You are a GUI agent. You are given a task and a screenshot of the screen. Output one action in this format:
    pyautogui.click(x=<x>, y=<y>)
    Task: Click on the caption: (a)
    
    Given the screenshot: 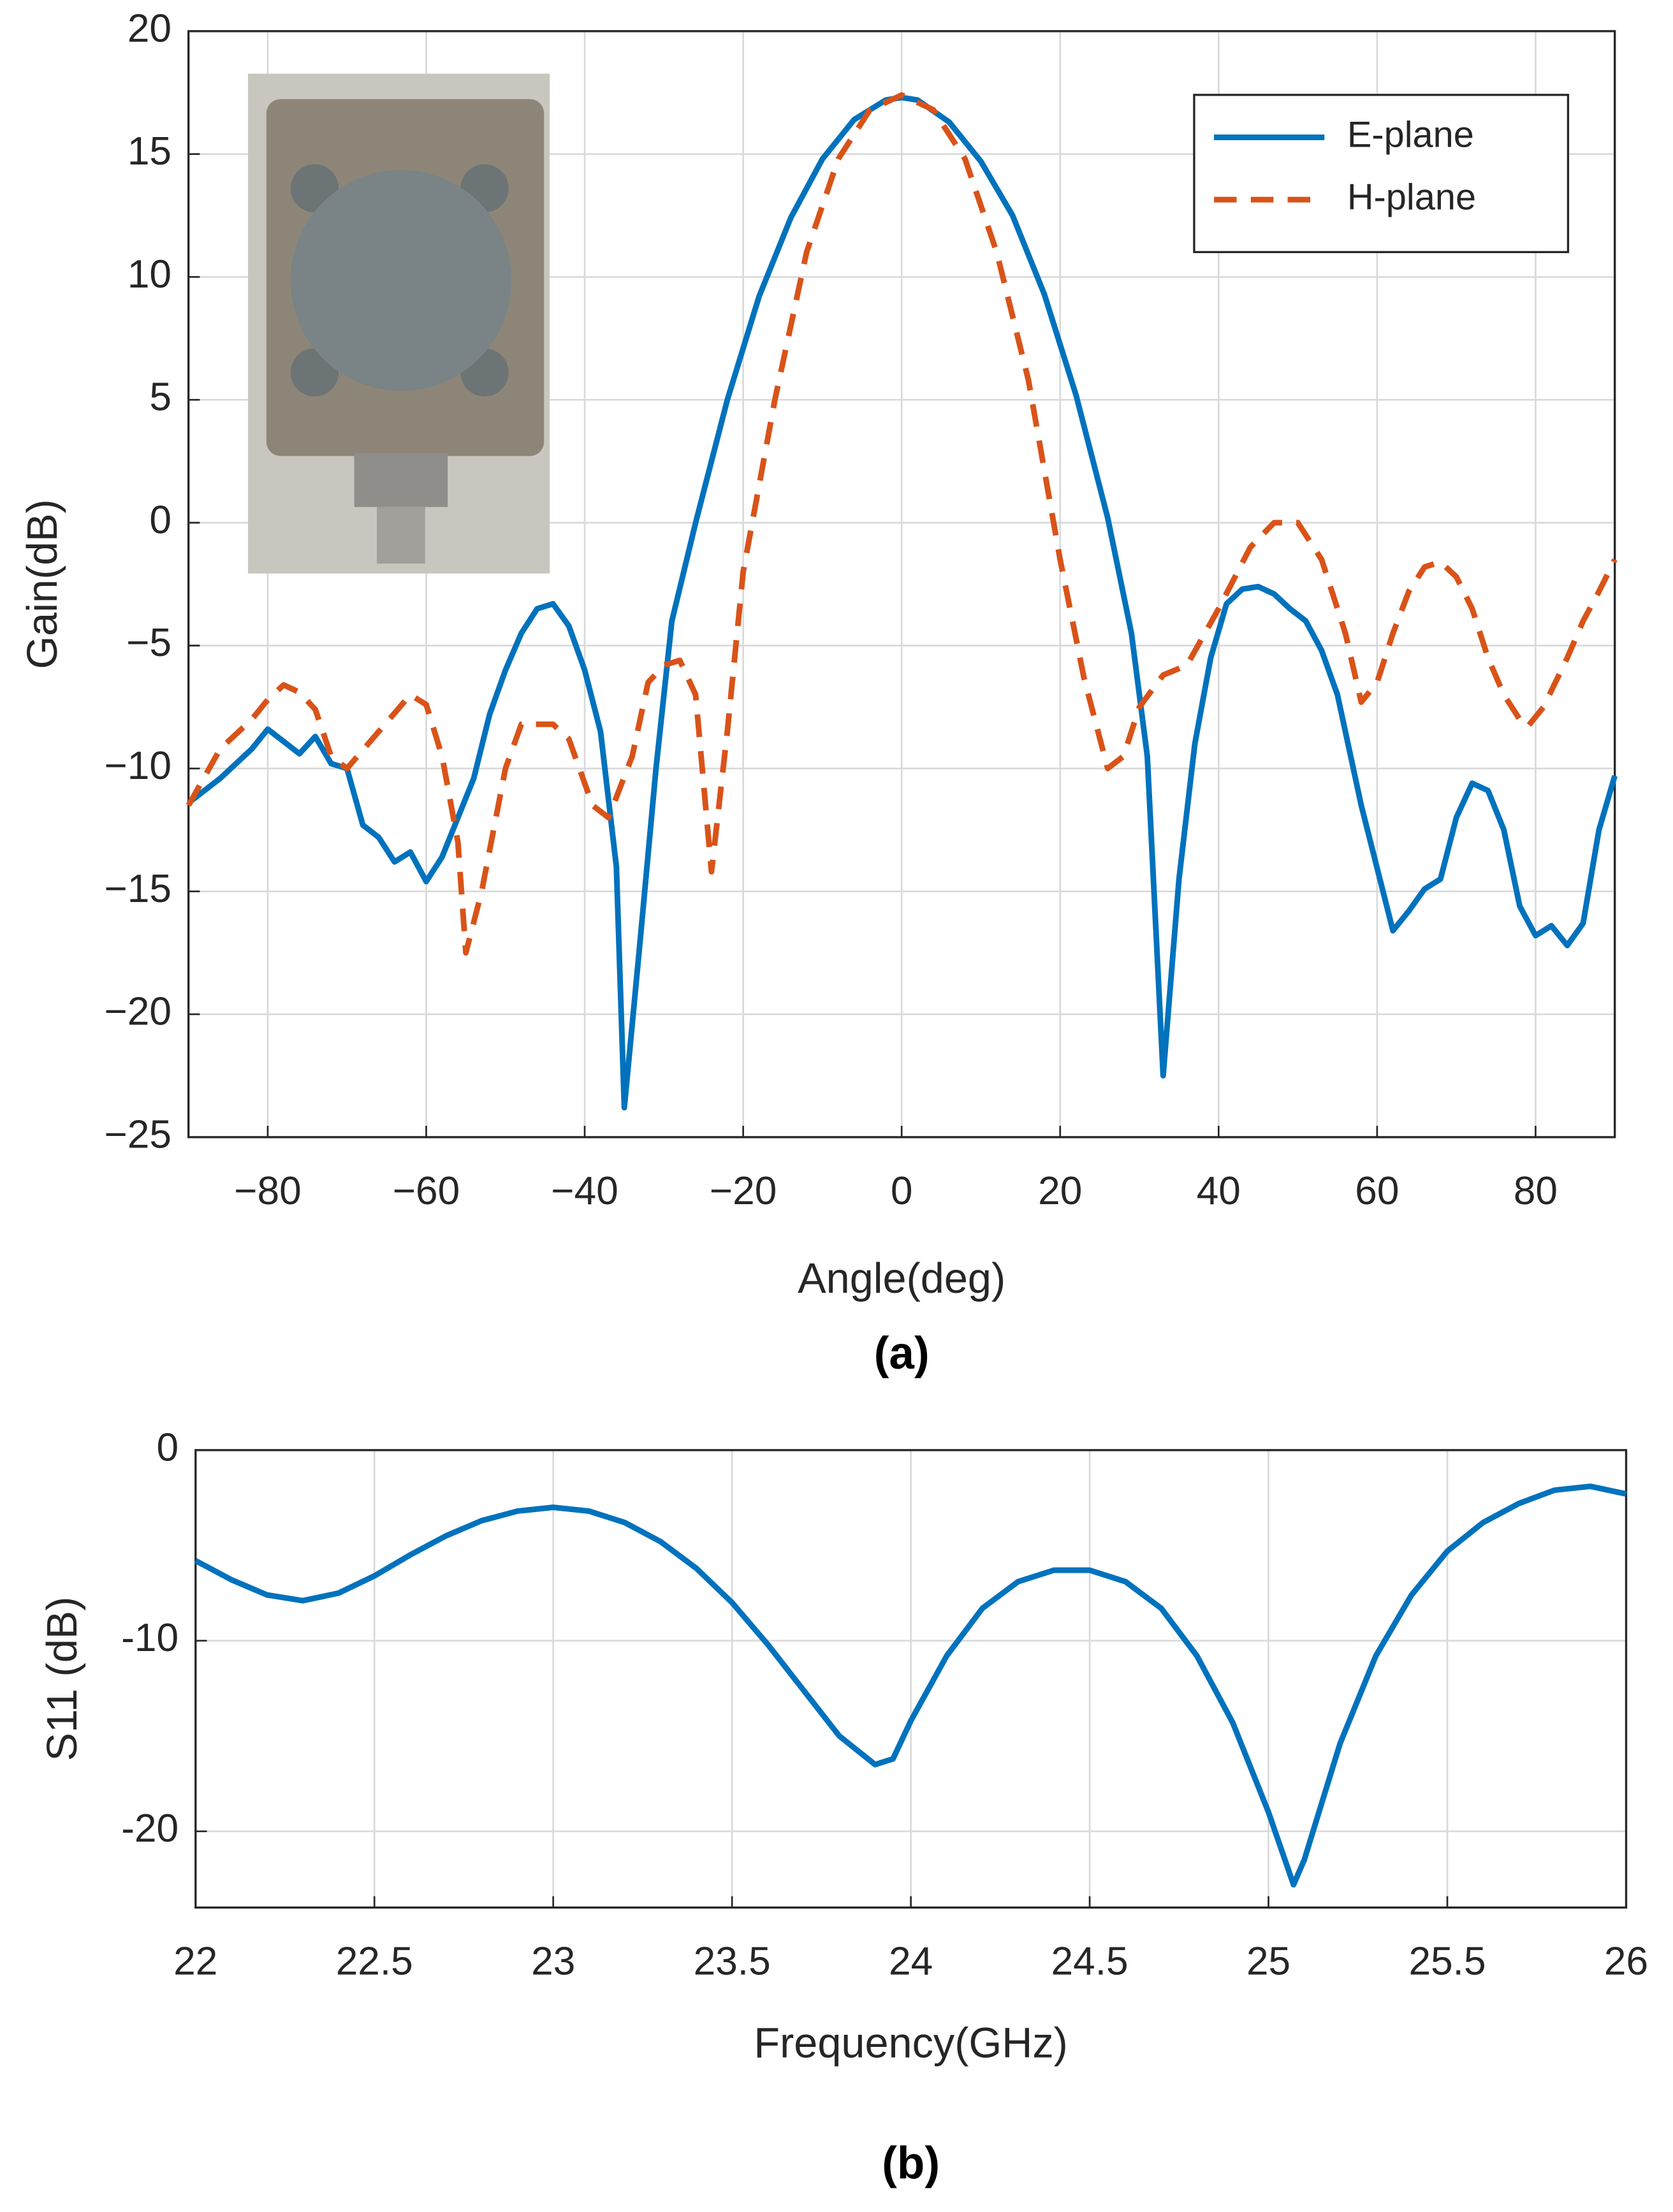 What is the action you would take?
    pyautogui.click(x=902, y=1353)
    